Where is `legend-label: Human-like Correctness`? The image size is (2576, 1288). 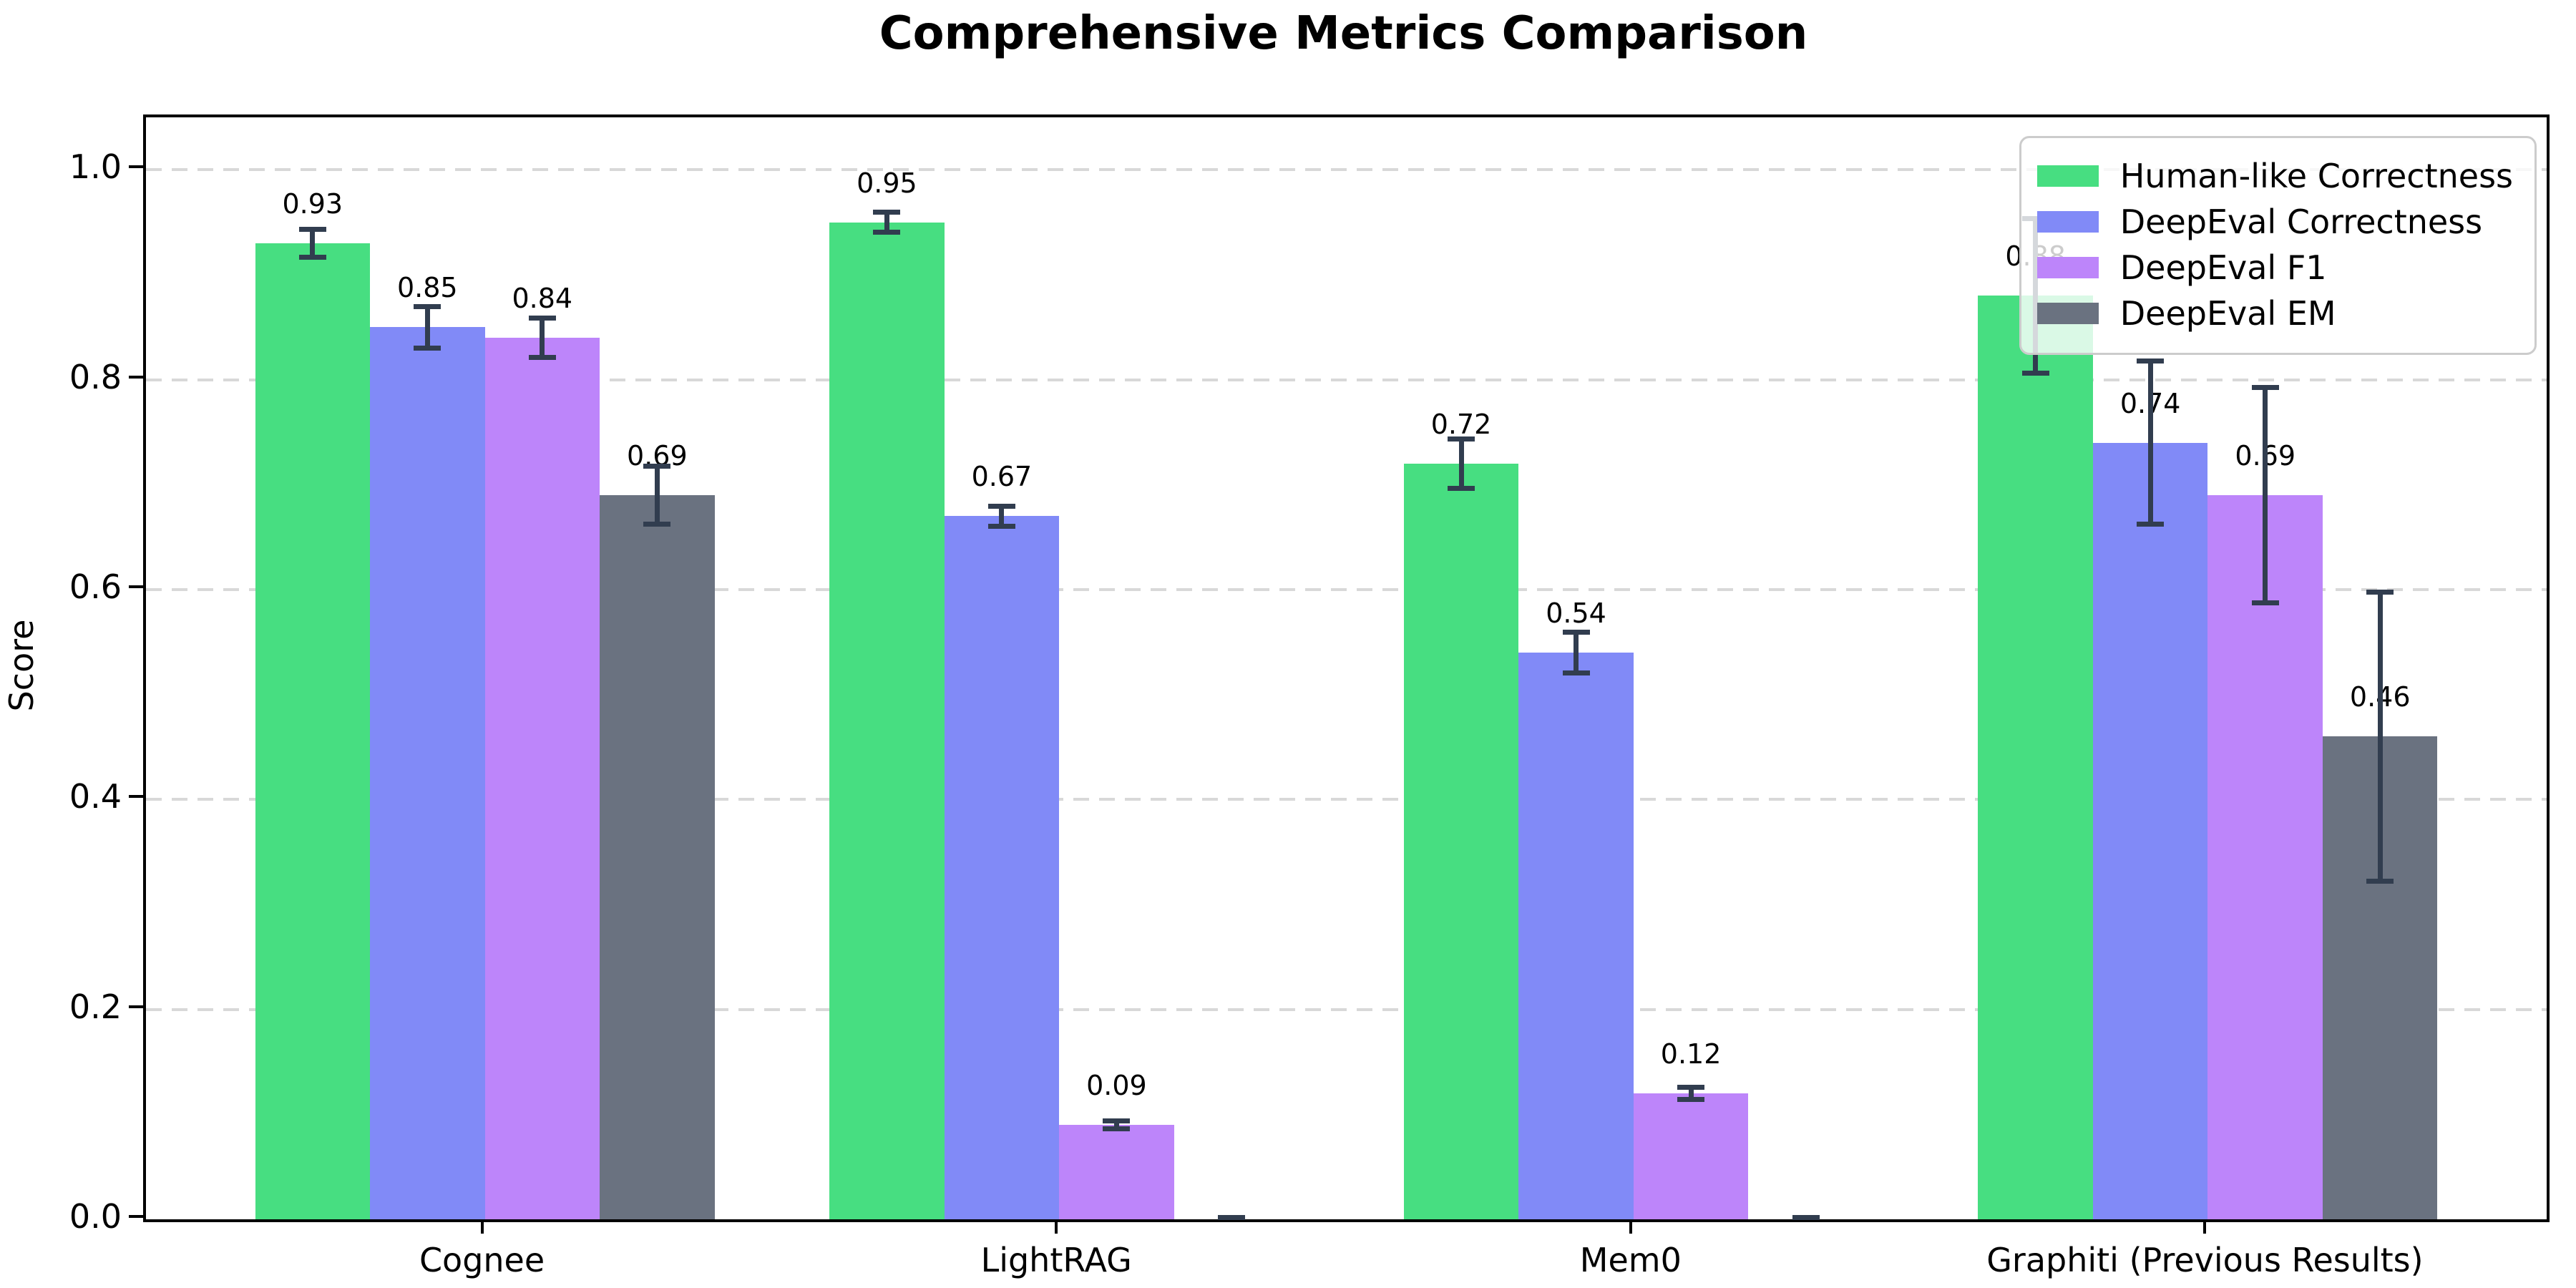 legend-label: Human-like Correctness is located at coordinates (2316, 176).